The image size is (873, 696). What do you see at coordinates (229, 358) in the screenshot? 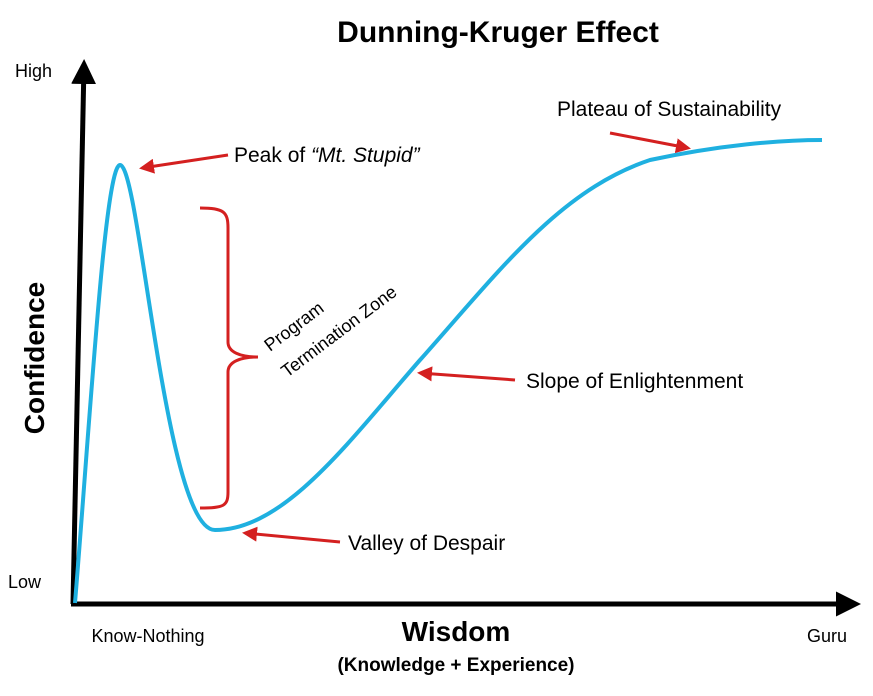
I see `bracket` at bounding box center [229, 358].